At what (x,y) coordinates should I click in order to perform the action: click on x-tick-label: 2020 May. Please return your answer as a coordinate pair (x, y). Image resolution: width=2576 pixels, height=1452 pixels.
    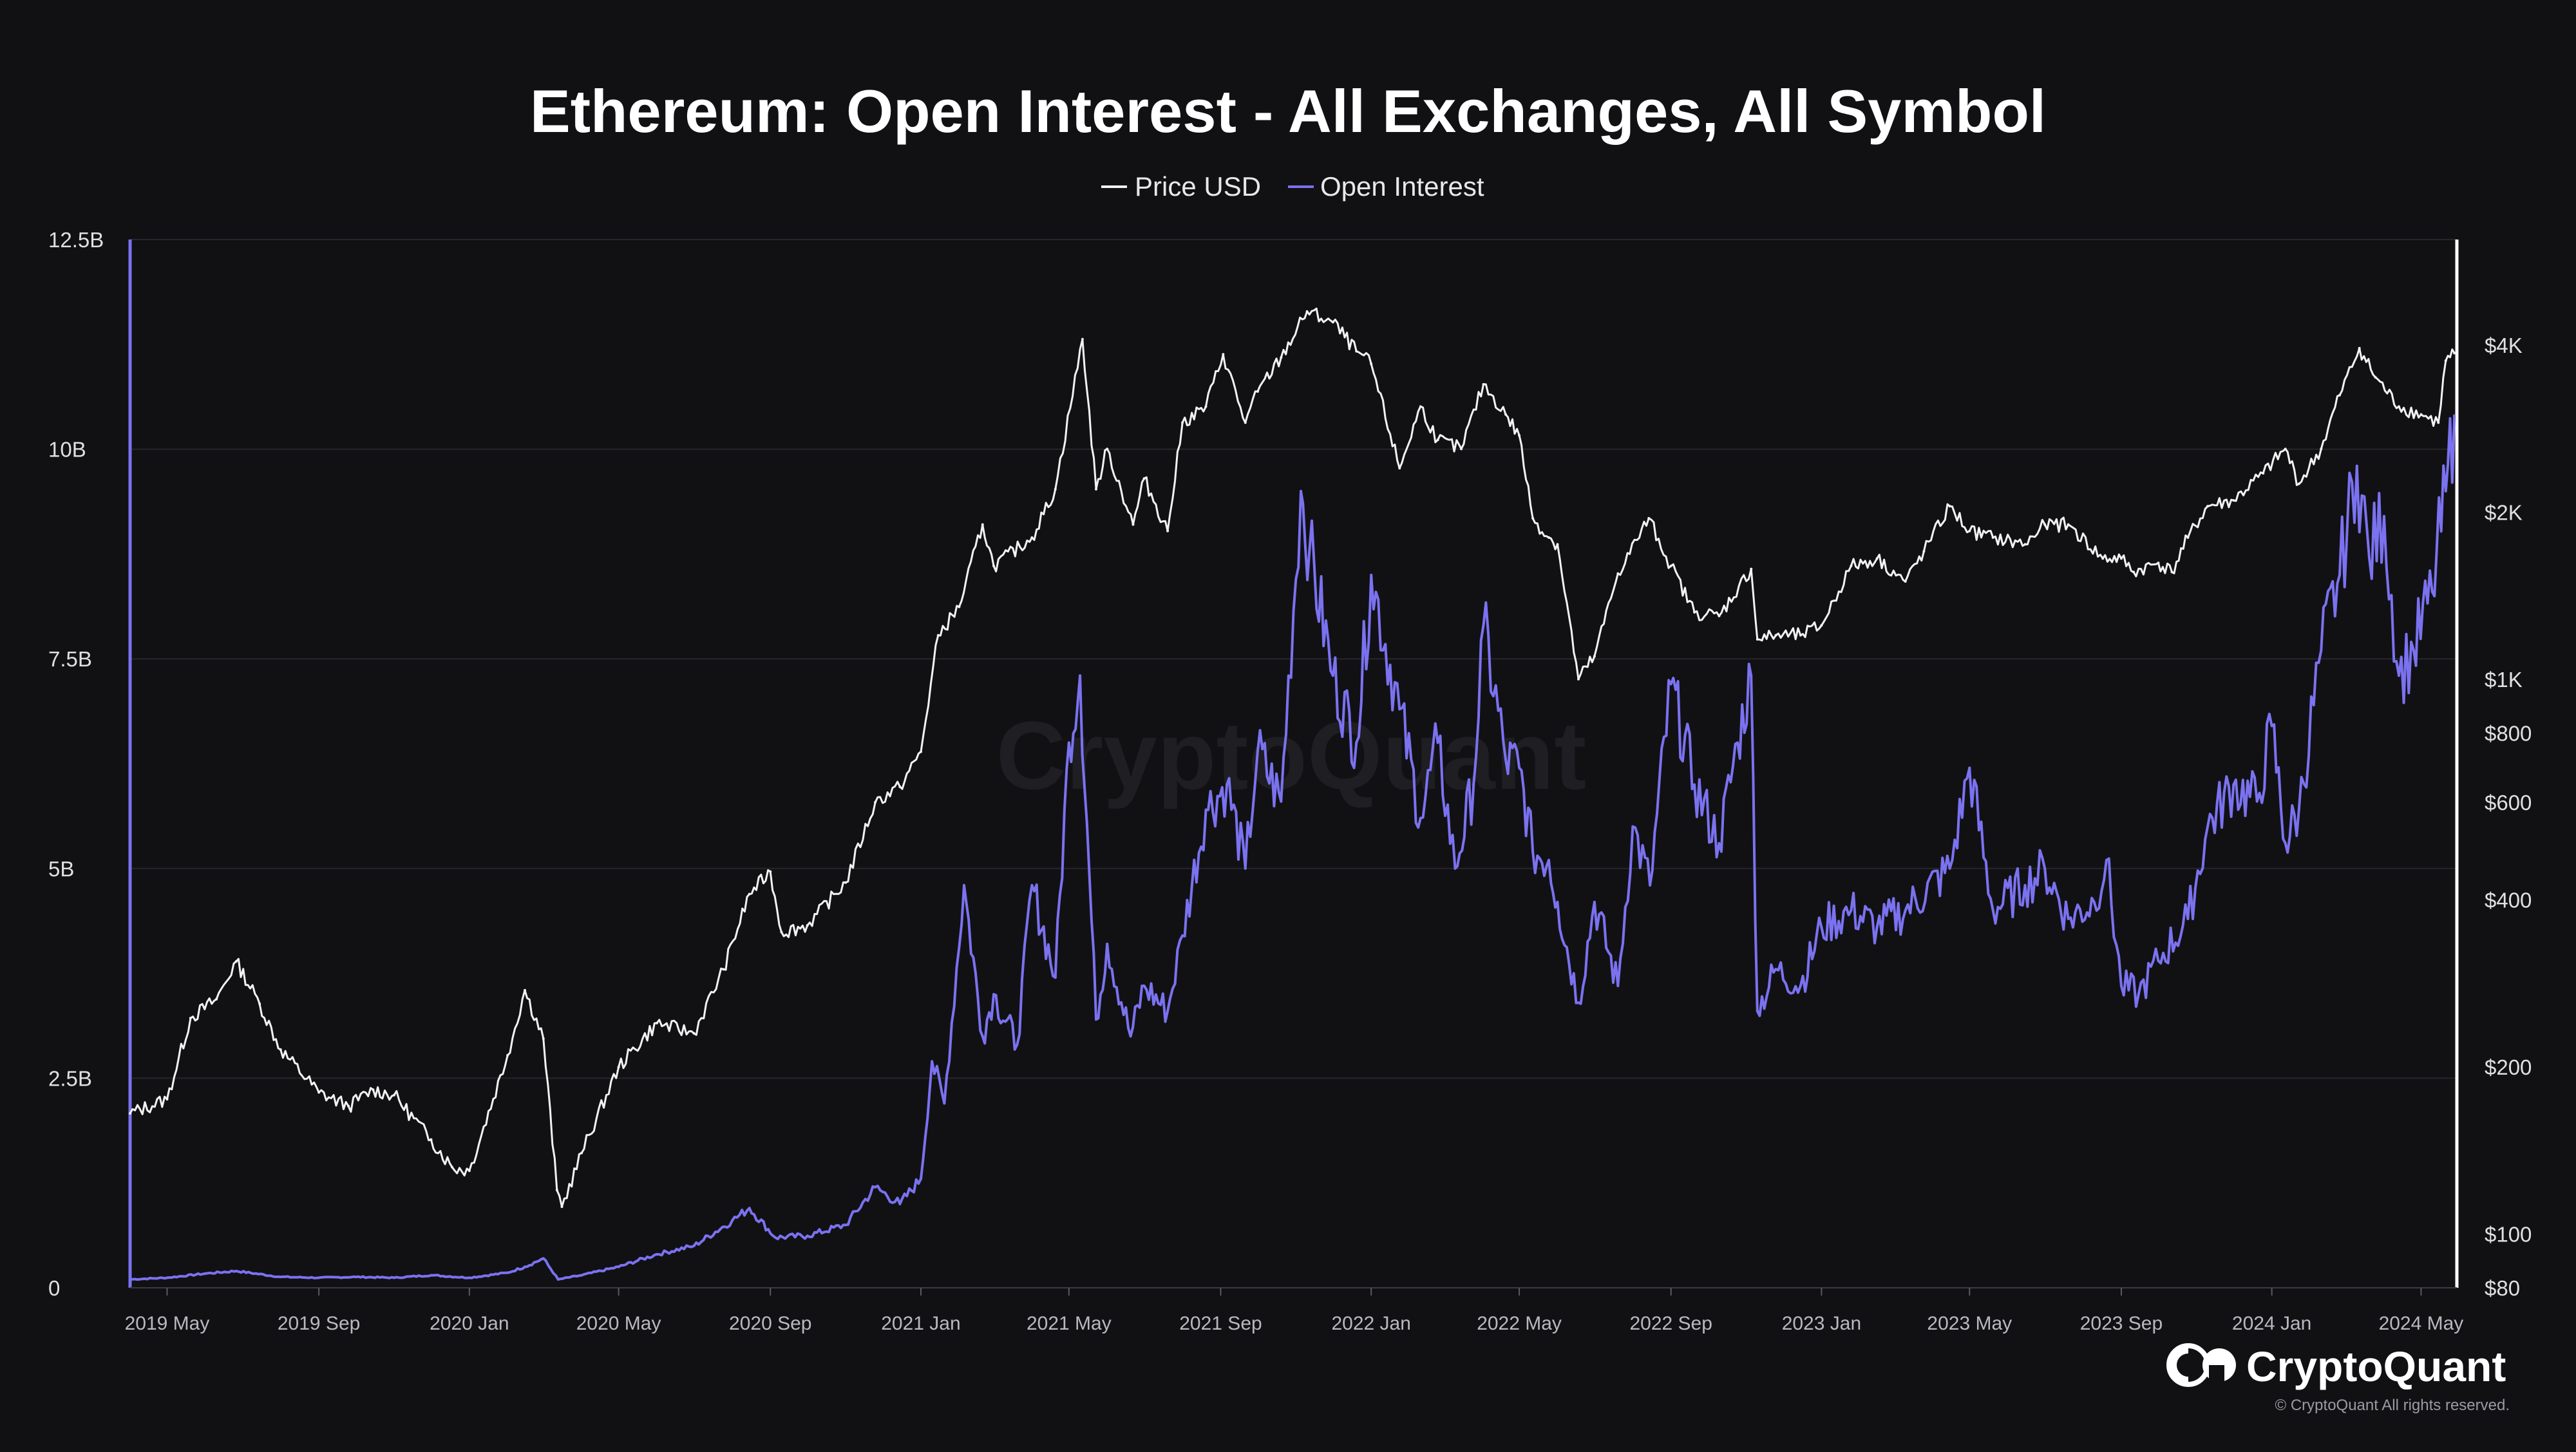
    Looking at the image, I should click on (619, 1323).